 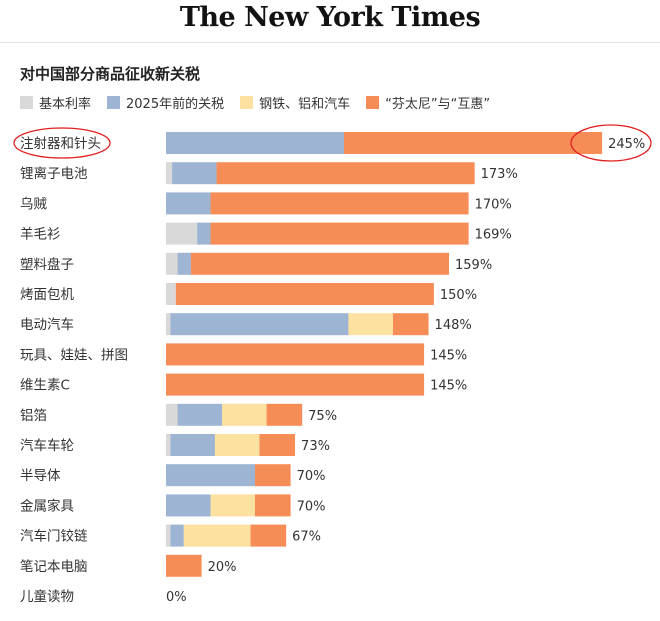 I want to click on category-label-electric-vehicles: 电动汽车, so click(x=47, y=324).